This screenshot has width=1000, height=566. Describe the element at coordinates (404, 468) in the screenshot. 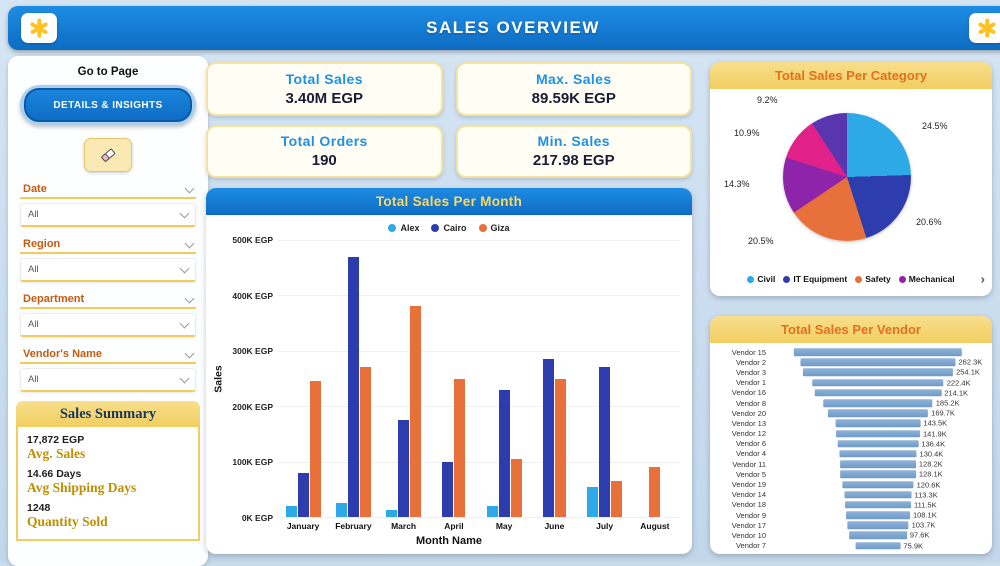

I see `bar-cairo-march` at that location.